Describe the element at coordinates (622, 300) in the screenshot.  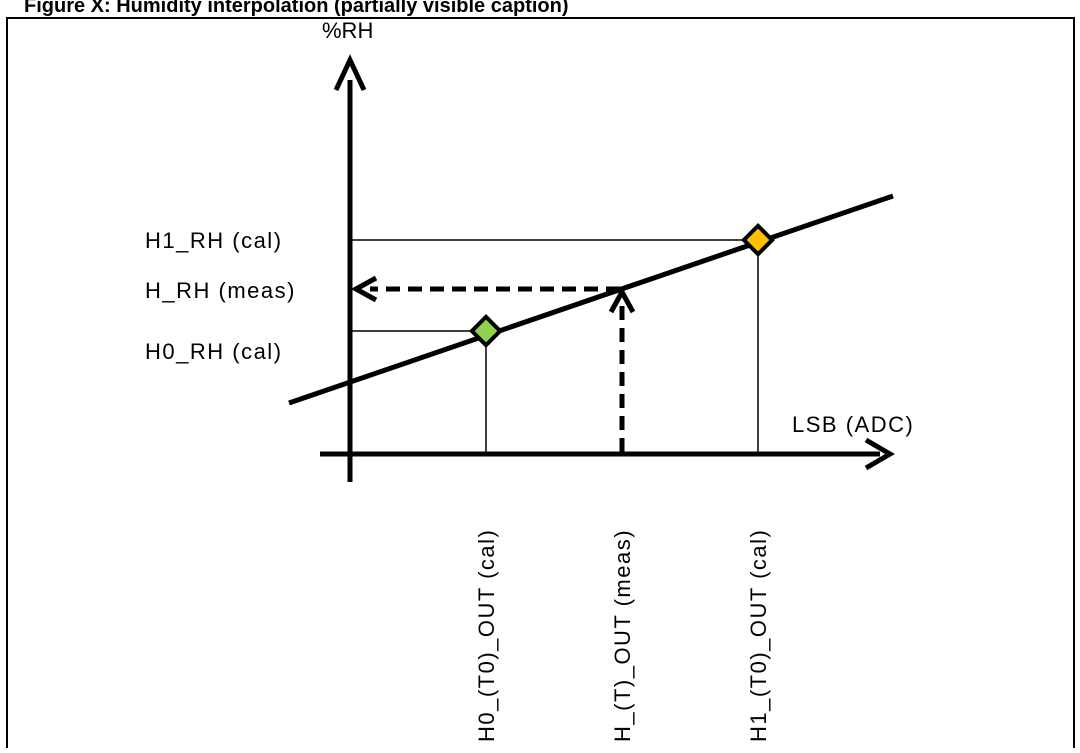
I see `measured-output-arrowhead` at that location.